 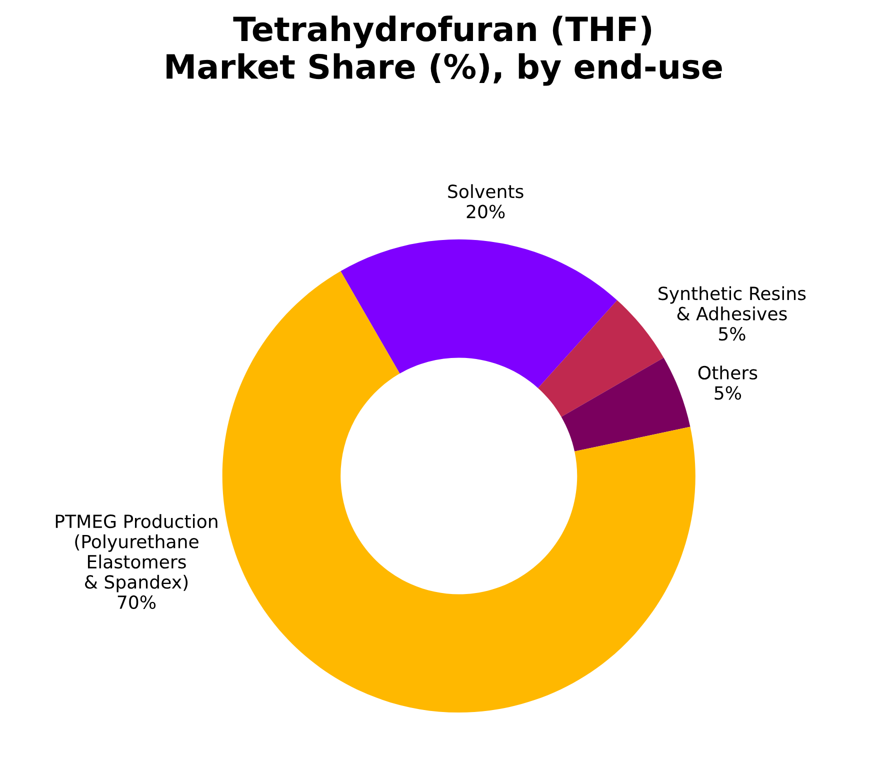 I want to click on slice-label: Solvents, so click(x=486, y=191).